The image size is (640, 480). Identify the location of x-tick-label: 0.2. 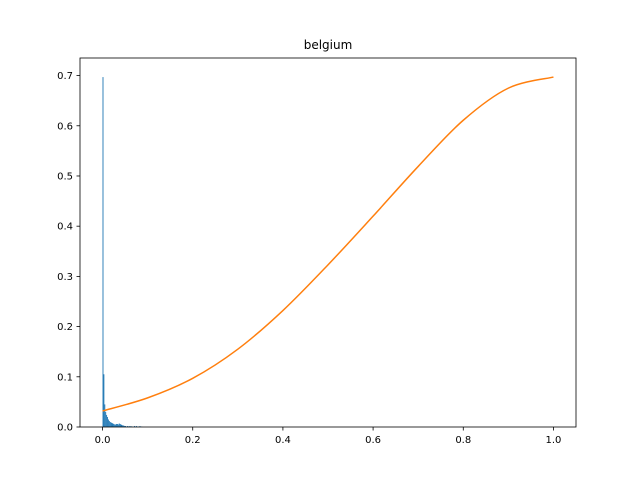
(193, 440).